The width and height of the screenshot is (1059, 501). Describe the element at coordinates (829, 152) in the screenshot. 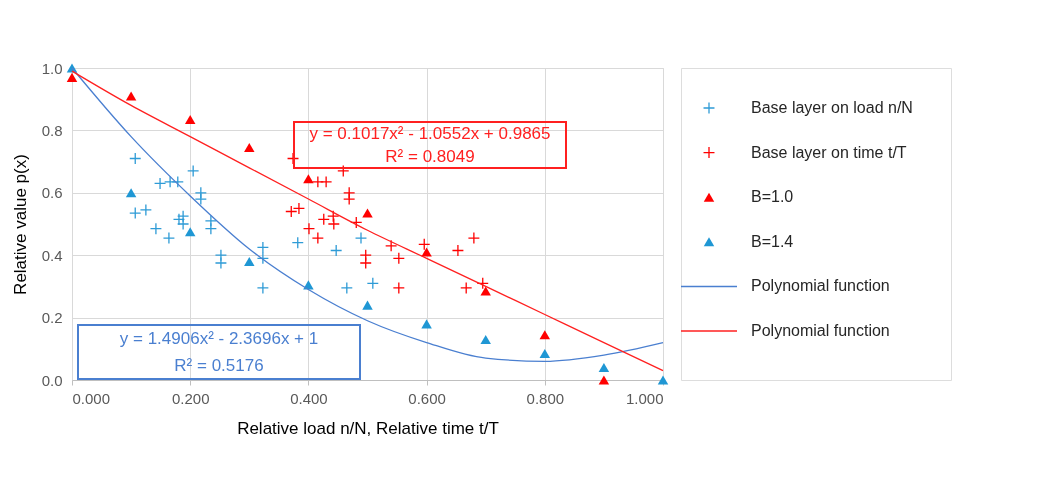

I see `legend-label: Base layer on time t/T` at that location.